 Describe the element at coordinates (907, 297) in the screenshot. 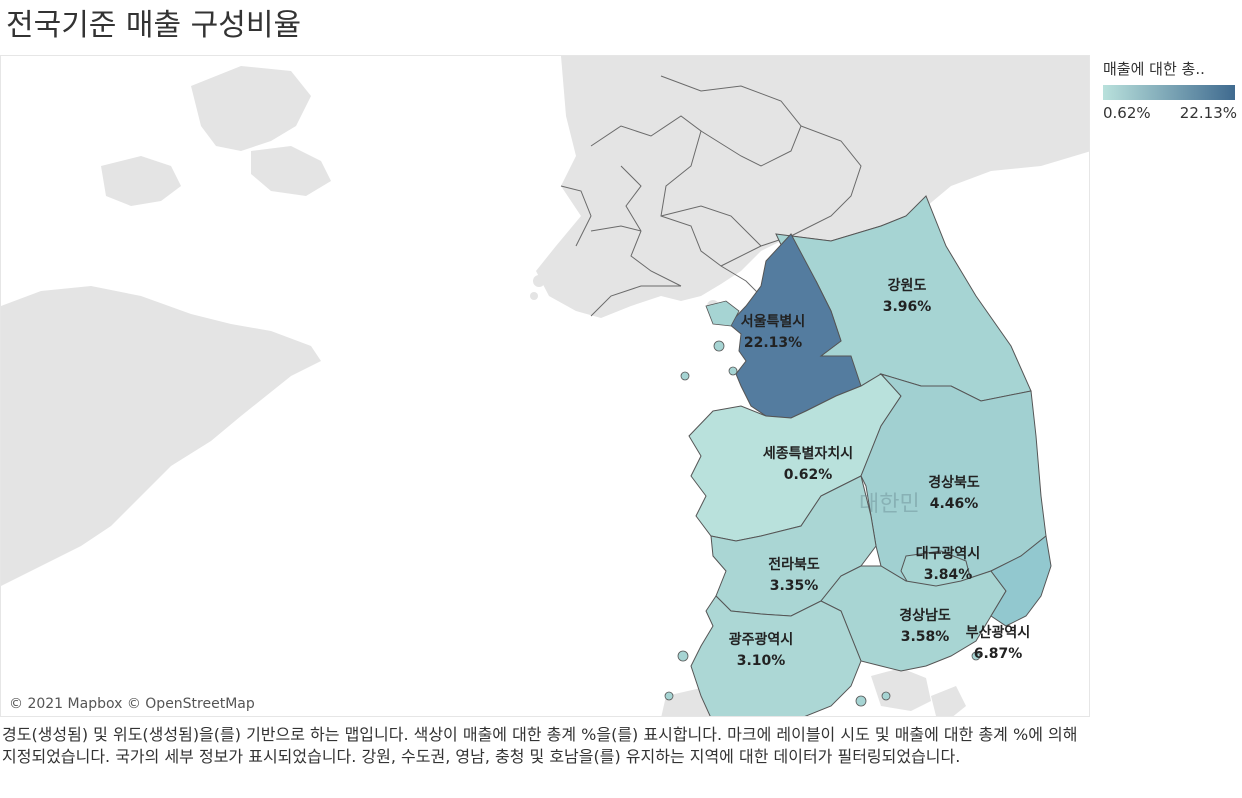

I see `label-gangwon: 강원도 3.96%` at that location.